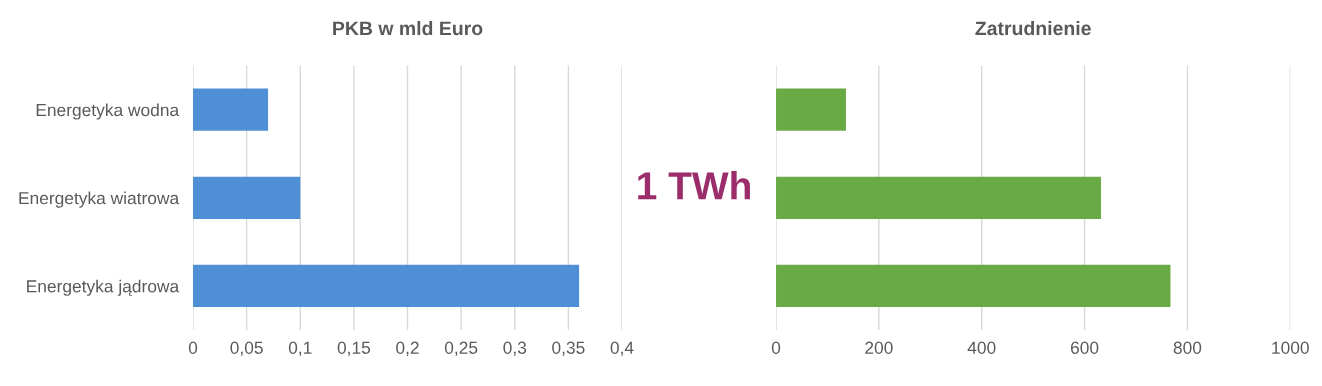 The height and width of the screenshot is (386, 1322). What do you see at coordinates (515, 348) in the screenshot?
I see `x-tick-label: 0,3` at bounding box center [515, 348].